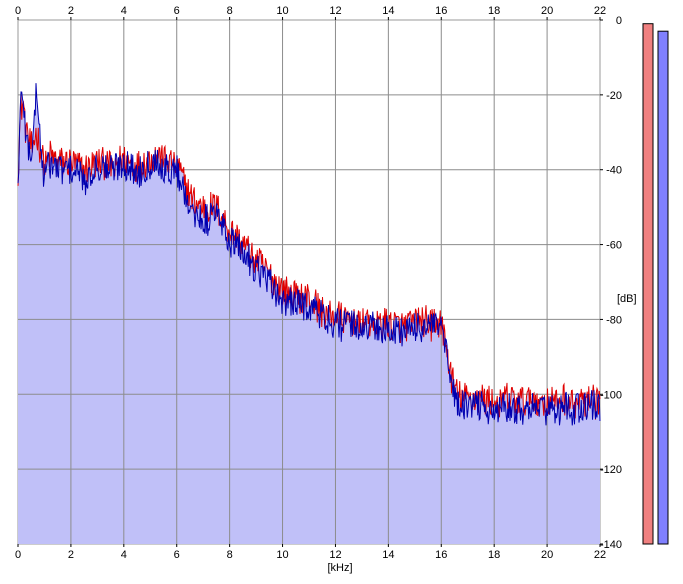 The image size is (683, 584). I want to click on x-tick-label-bottom: 16, so click(441, 555).